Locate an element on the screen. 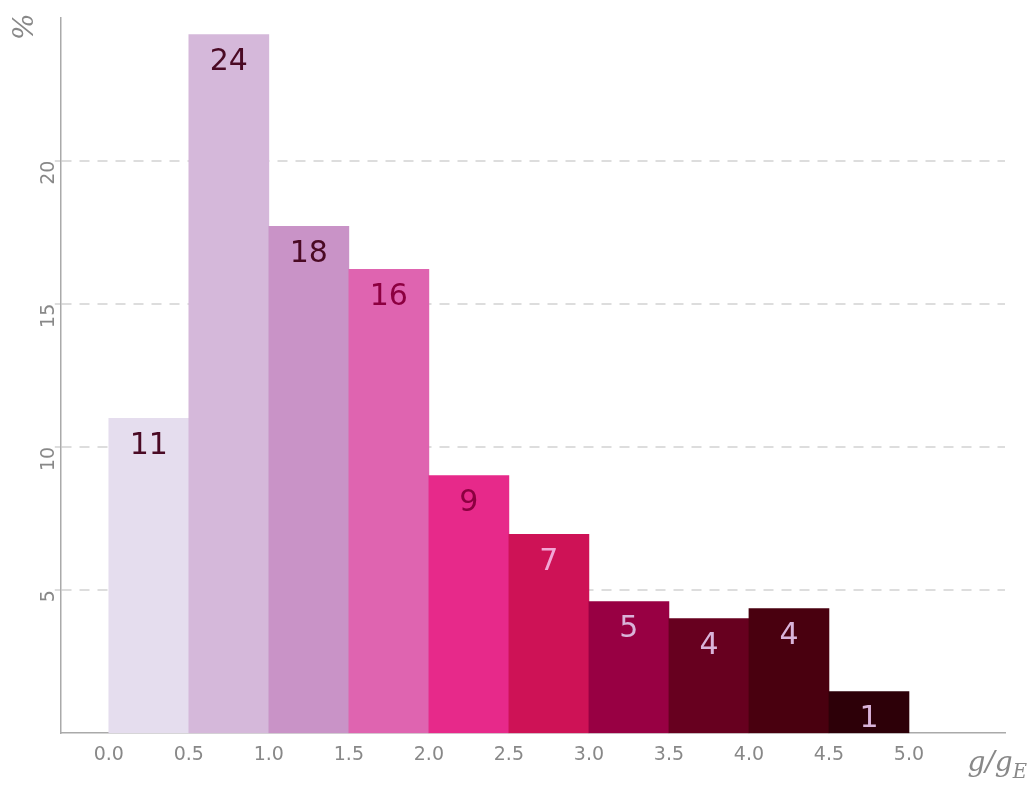 The image size is (1032, 790). x-tick-label: 4.5 is located at coordinates (829, 752).